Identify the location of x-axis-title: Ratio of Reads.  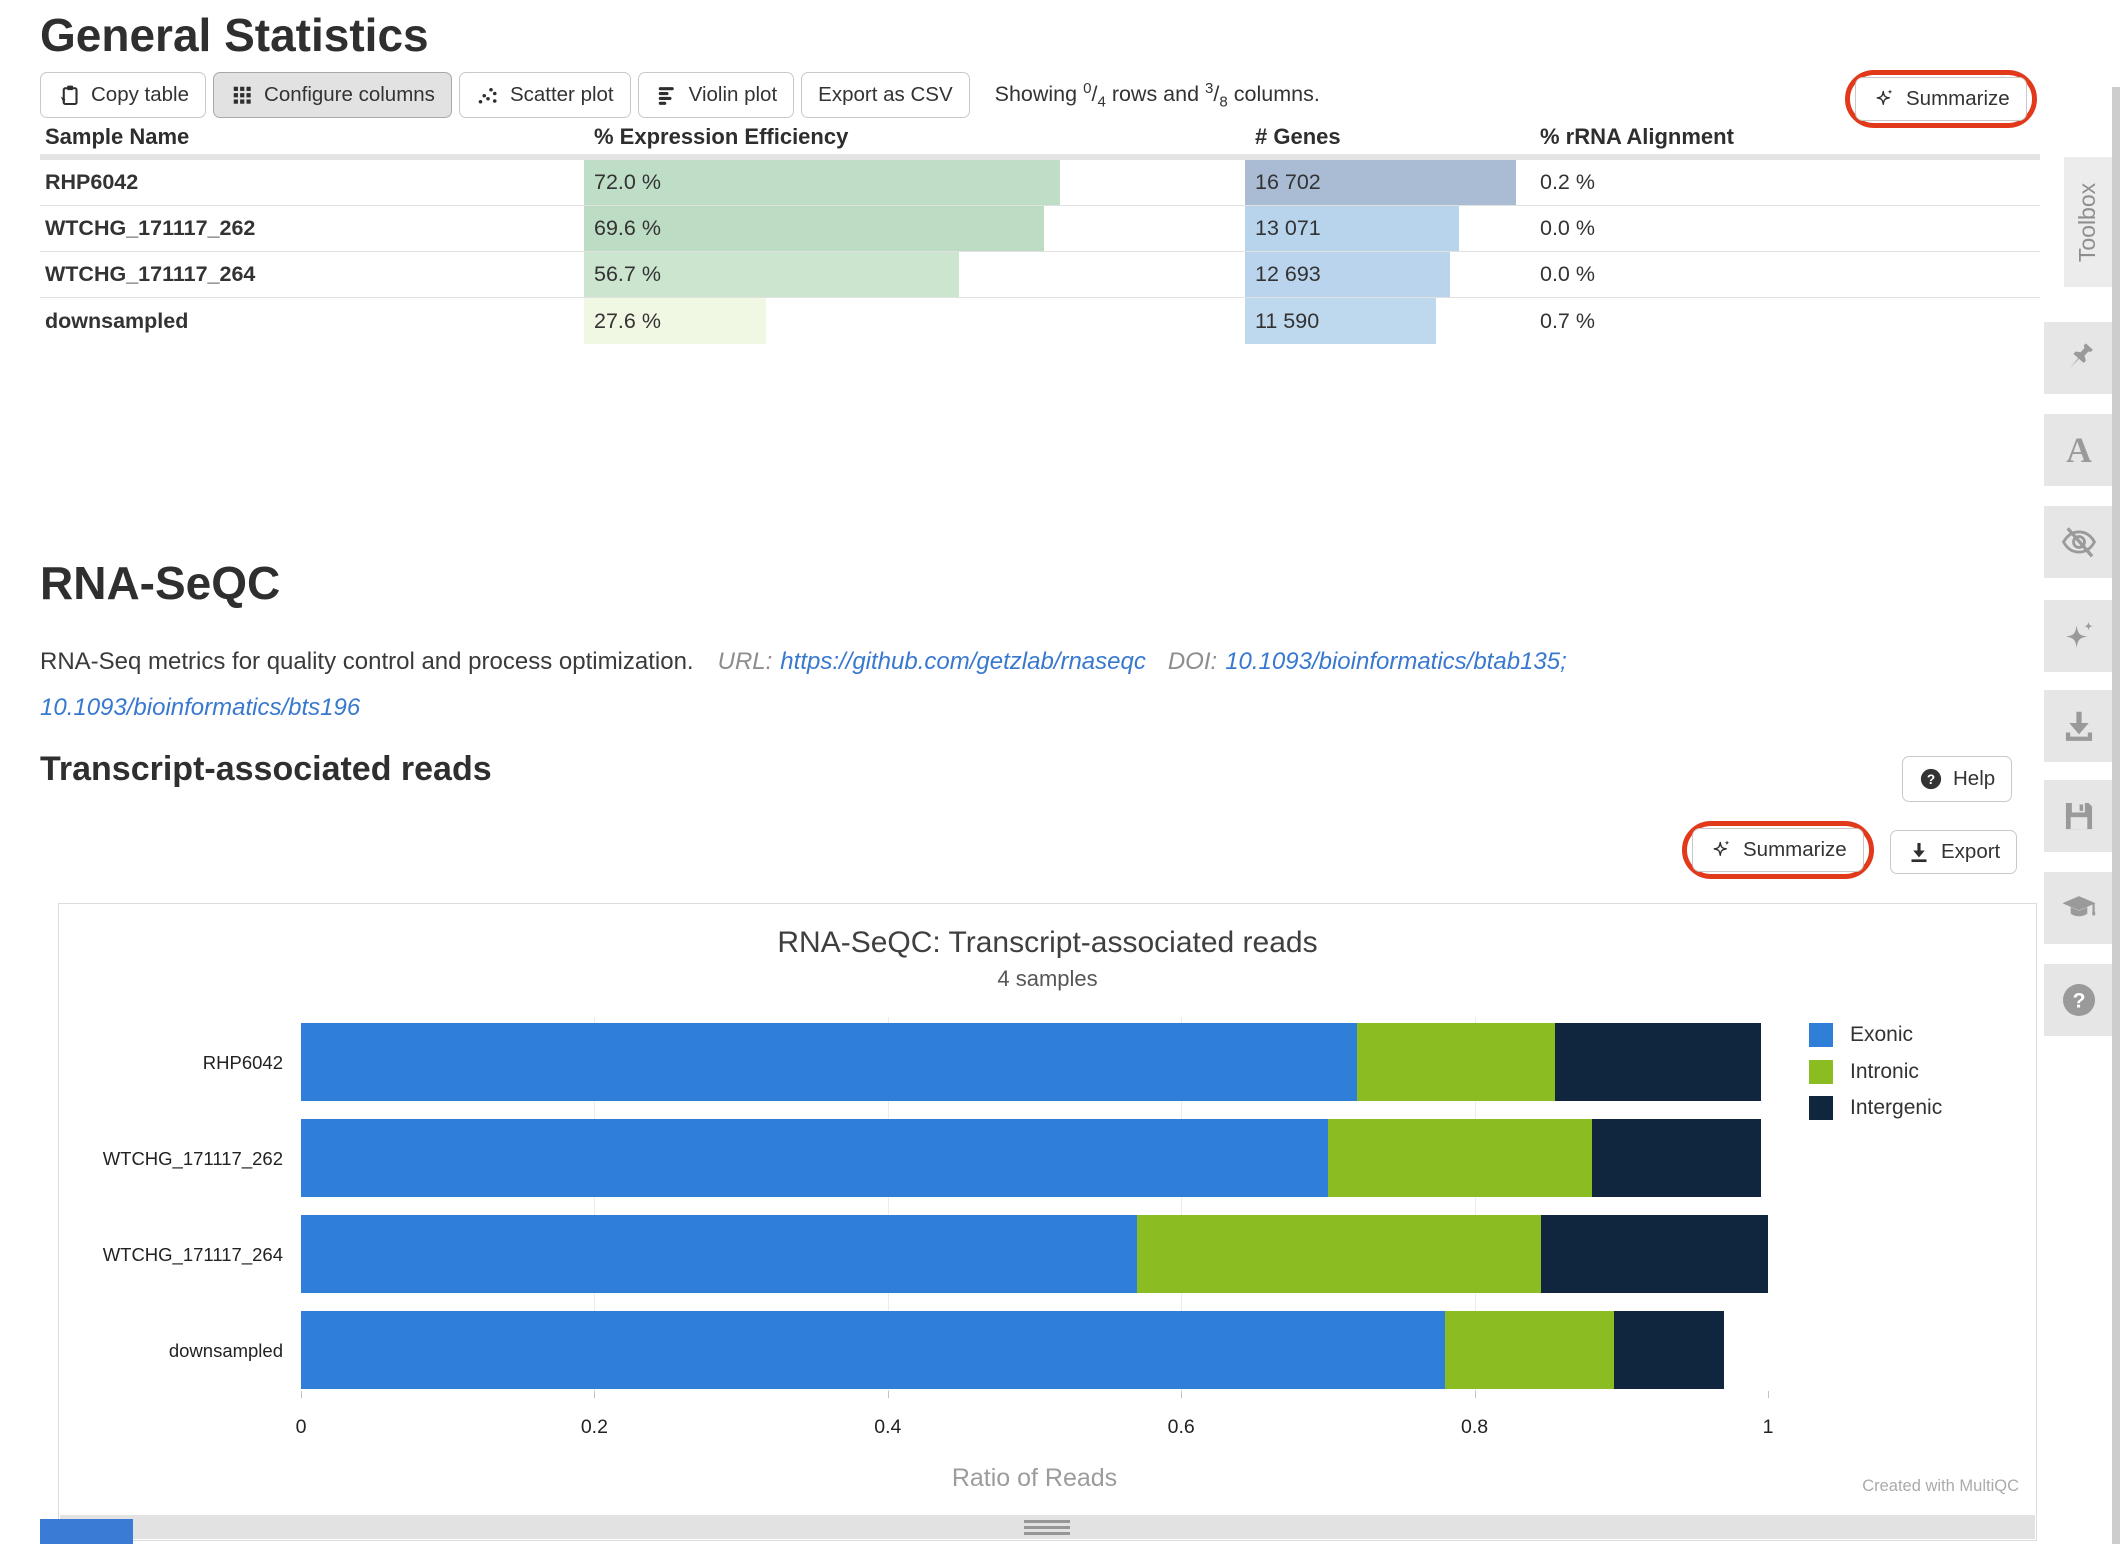
(1034, 1478).